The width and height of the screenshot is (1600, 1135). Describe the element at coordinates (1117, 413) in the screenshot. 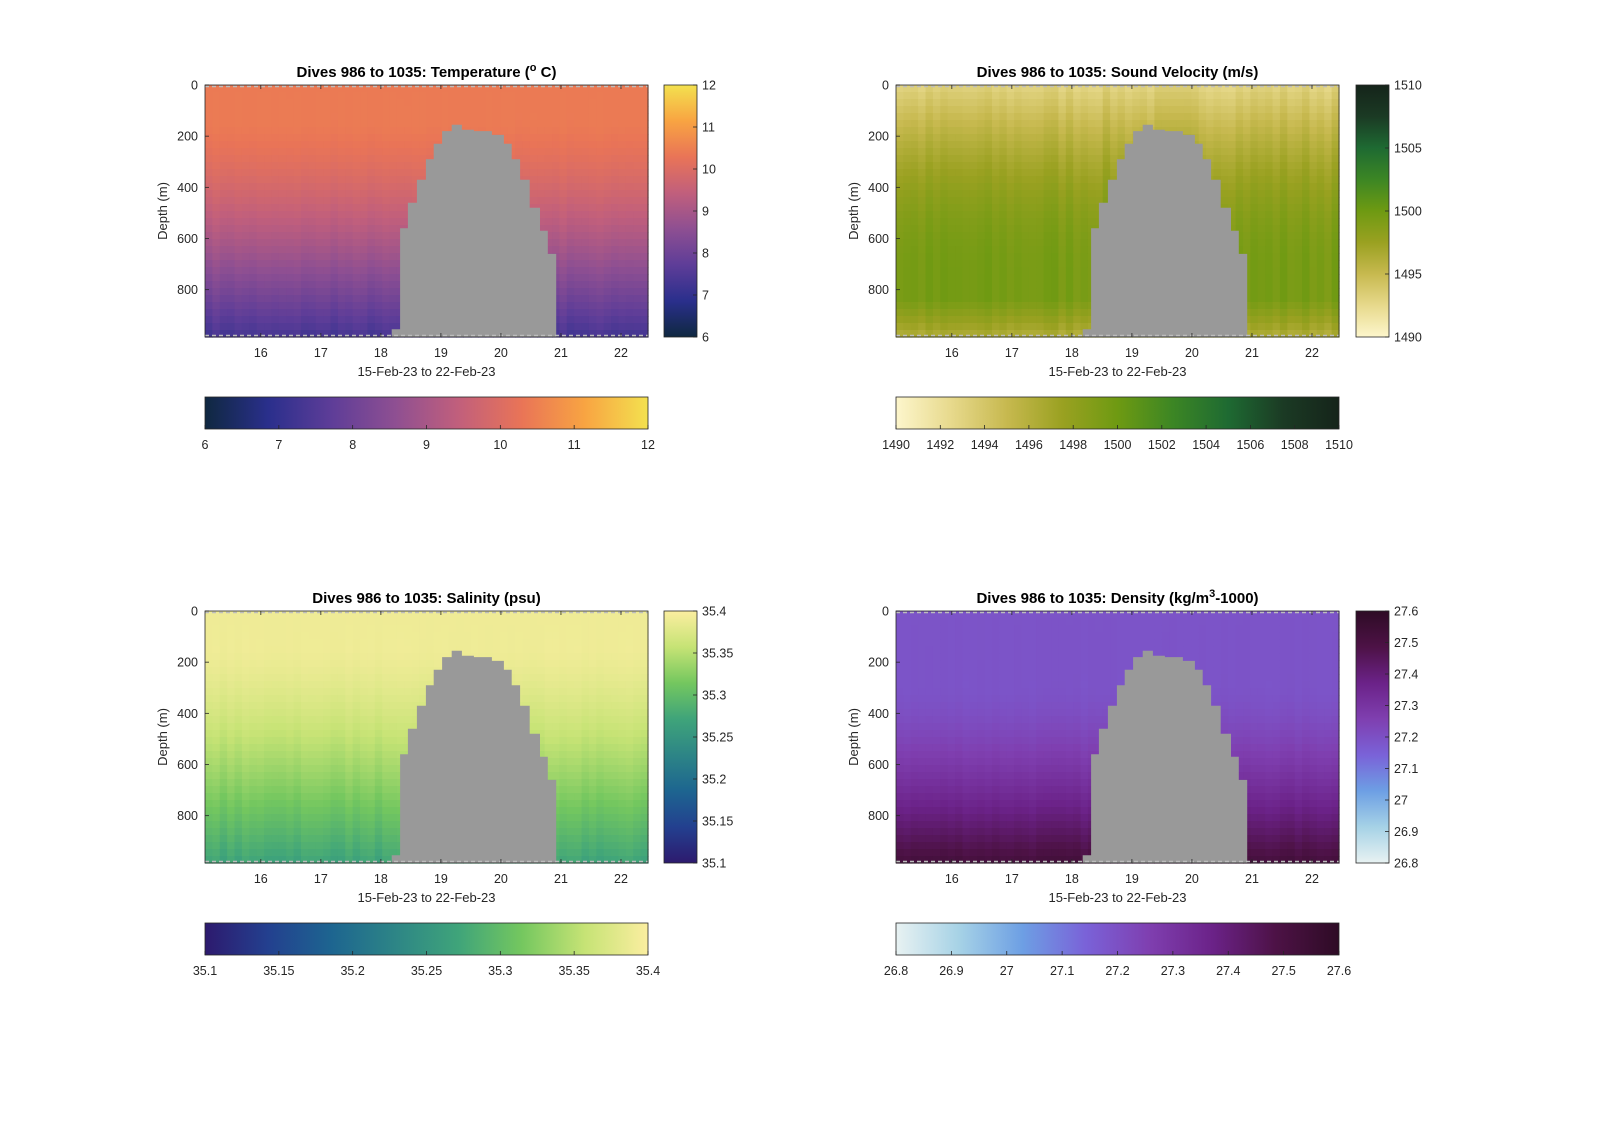

I see `horizontal-colorbar` at that location.